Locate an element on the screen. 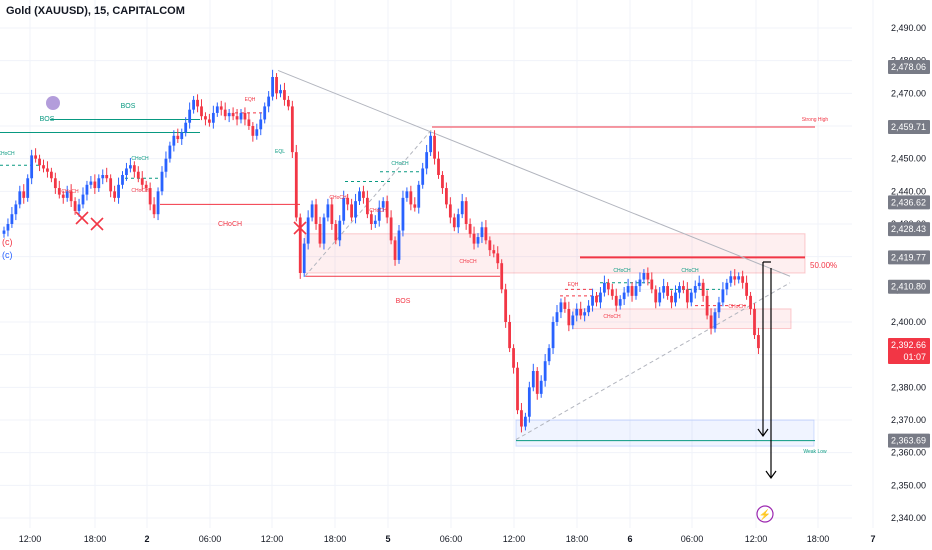 This screenshot has width=932, height=550. y-tick-label: 2,340.00 is located at coordinates (908, 518).